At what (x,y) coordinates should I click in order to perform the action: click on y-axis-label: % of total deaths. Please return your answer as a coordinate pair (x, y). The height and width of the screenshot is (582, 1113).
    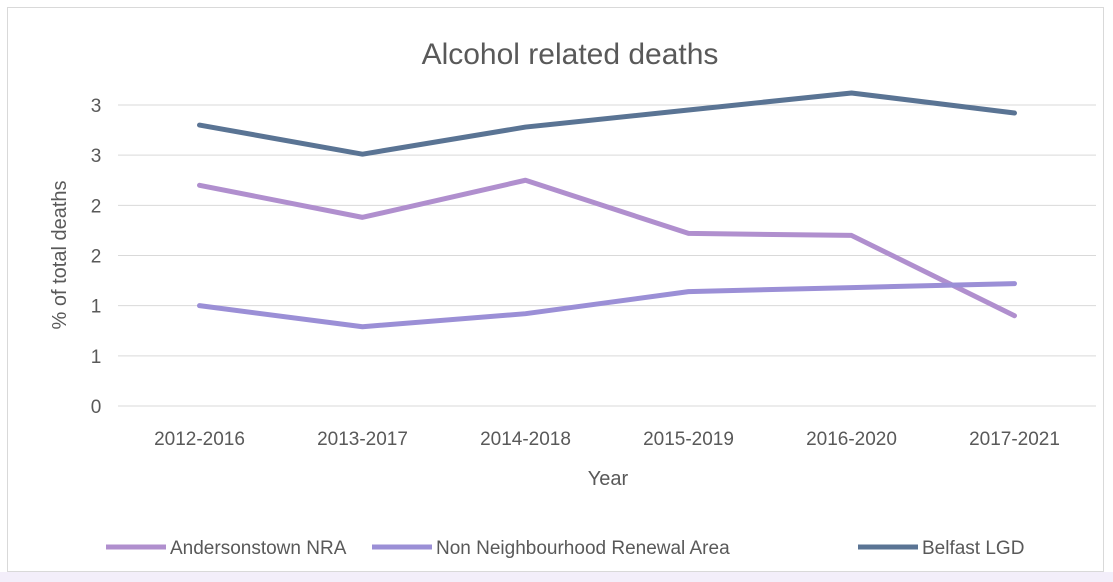
    Looking at the image, I should click on (60, 255).